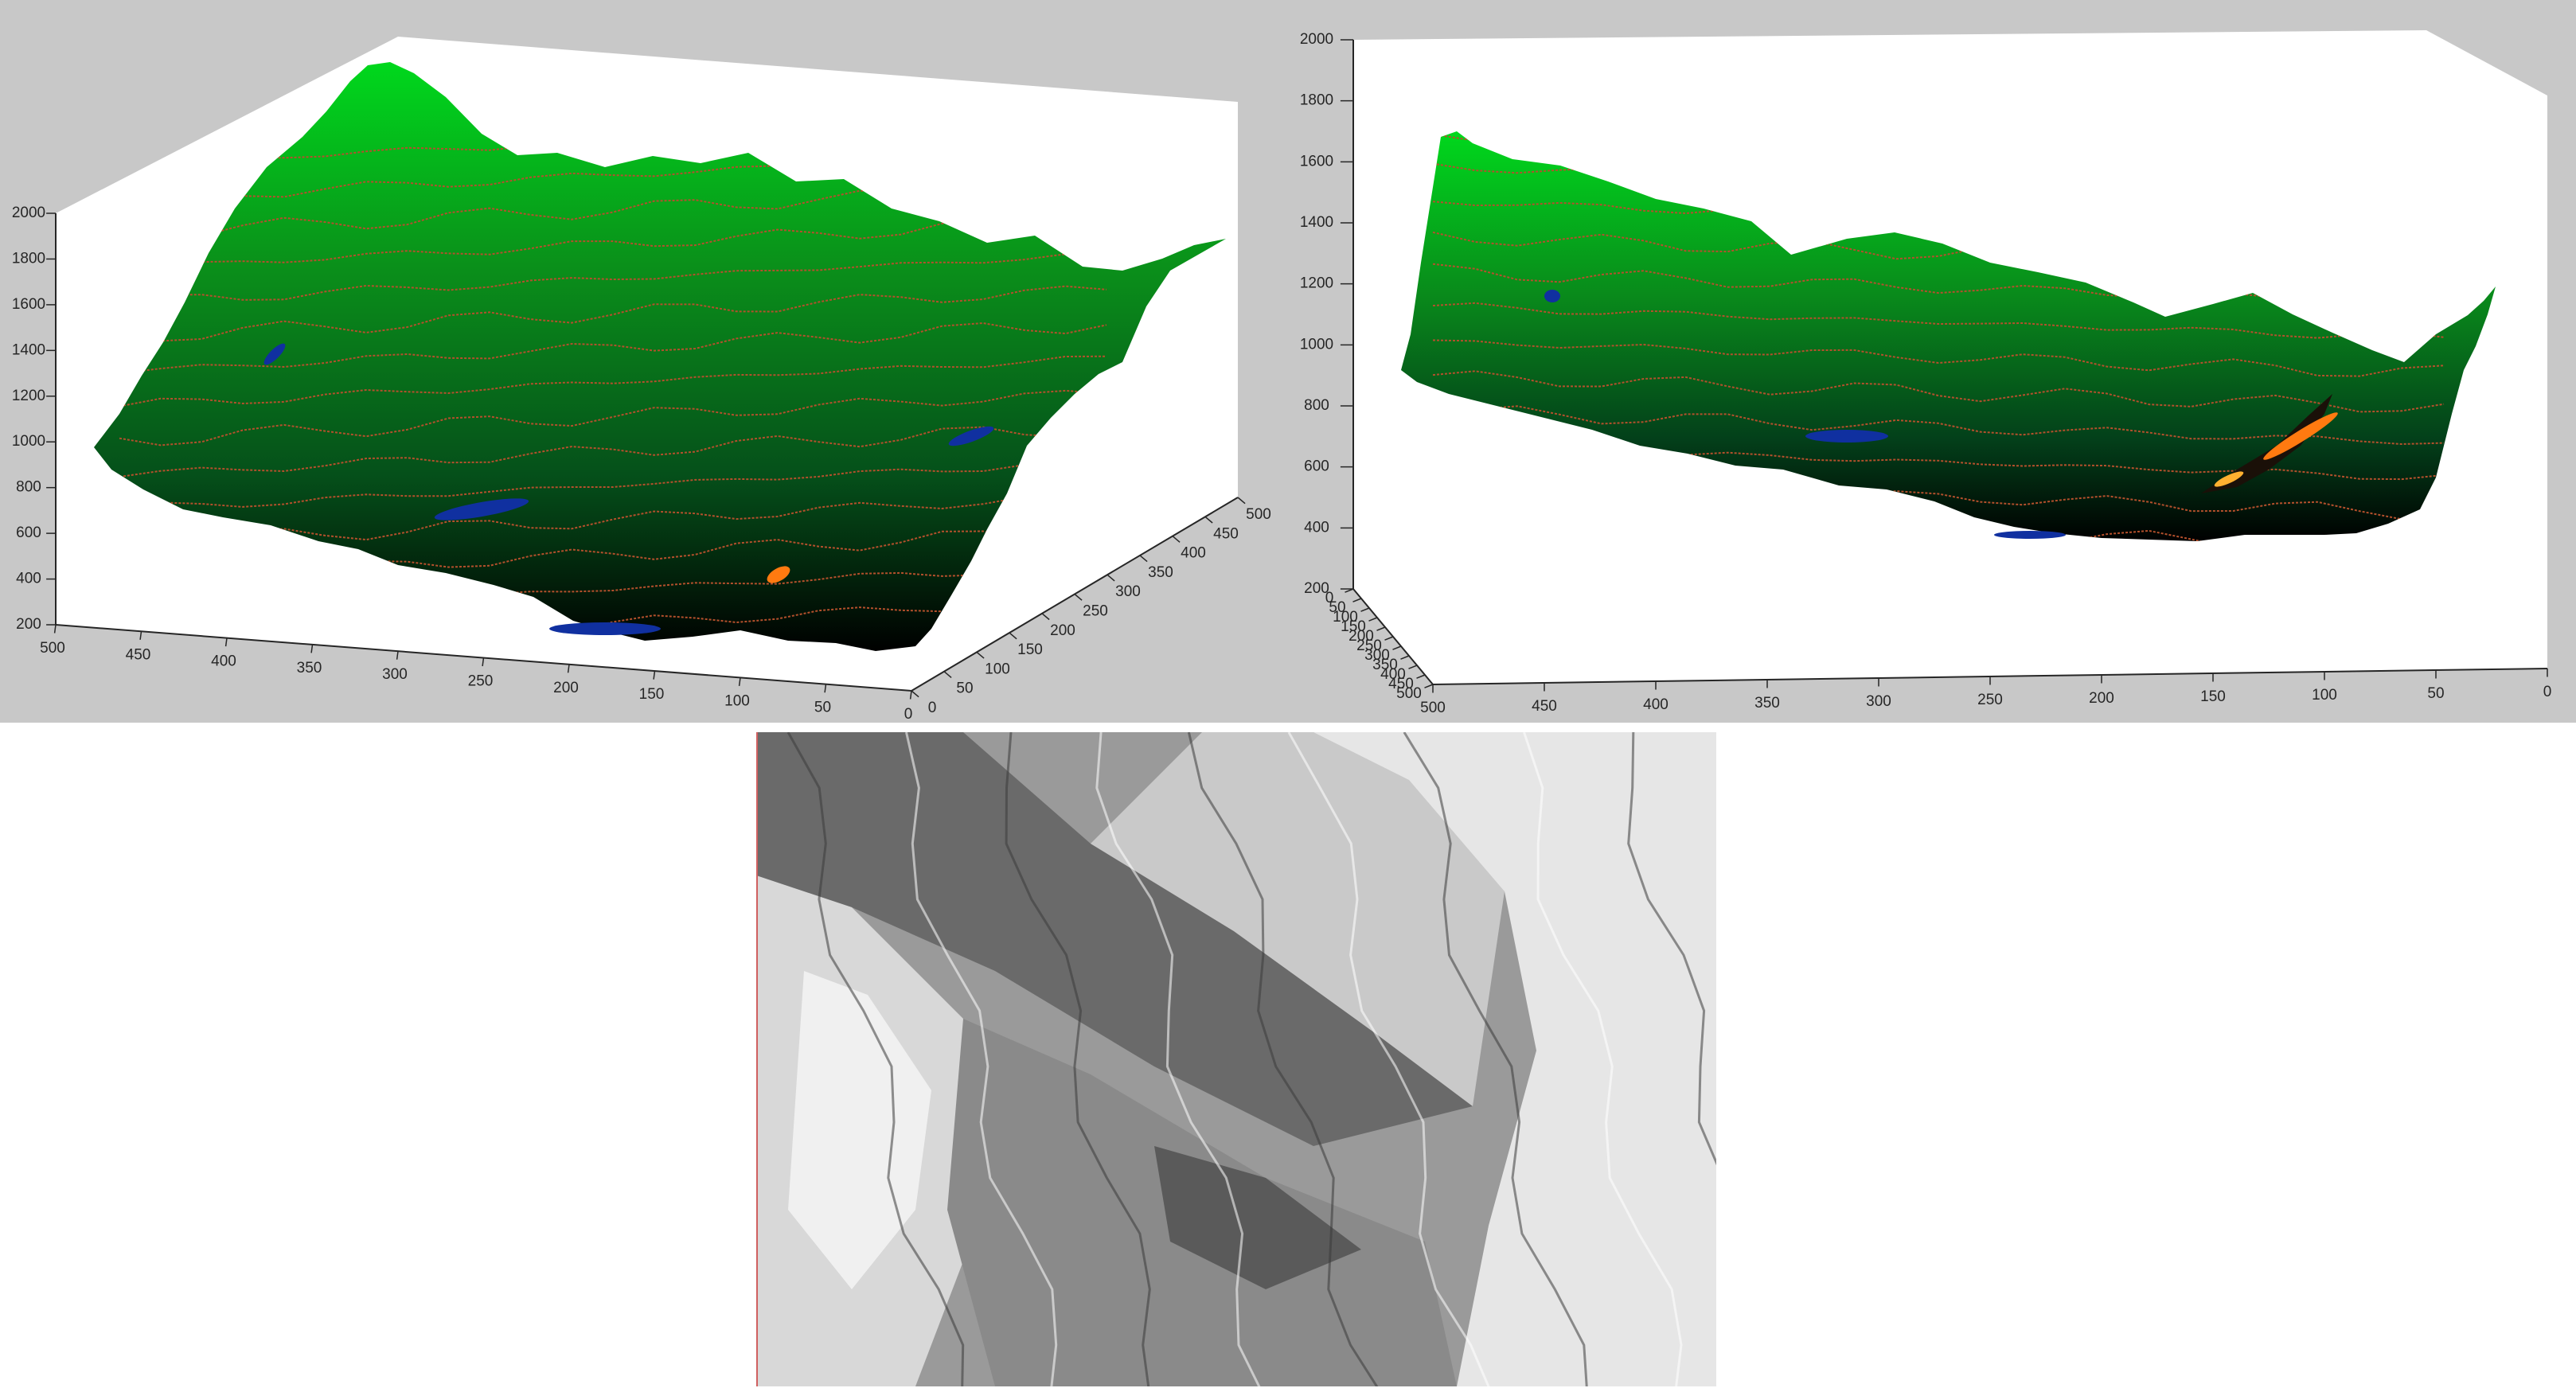 The width and height of the screenshot is (2576, 1388). I want to click on tick-label: 150, so click(1030, 649).